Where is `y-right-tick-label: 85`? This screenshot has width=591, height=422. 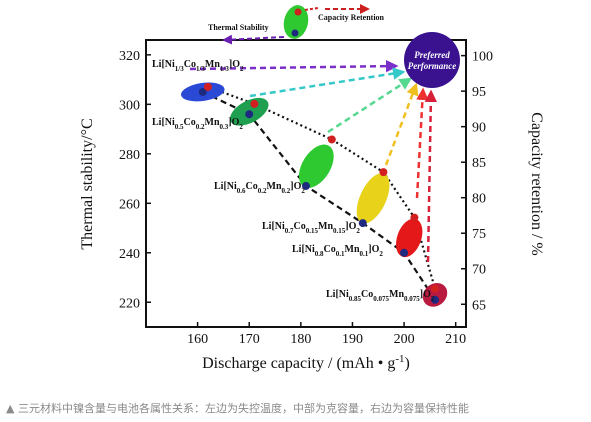 y-right-tick-label: 85 is located at coordinates (479, 163).